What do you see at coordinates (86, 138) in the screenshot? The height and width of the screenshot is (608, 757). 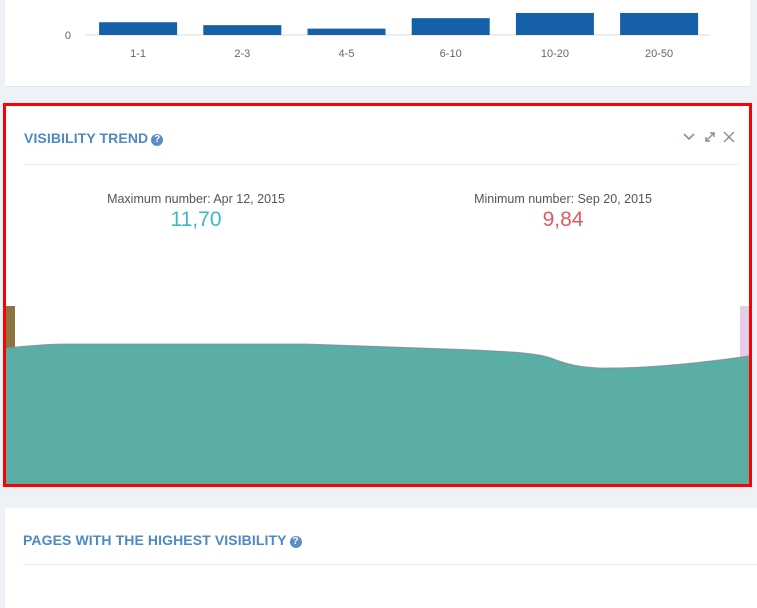 I see `visibility-trend-title-text: VISIBILITY TREND` at bounding box center [86, 138].